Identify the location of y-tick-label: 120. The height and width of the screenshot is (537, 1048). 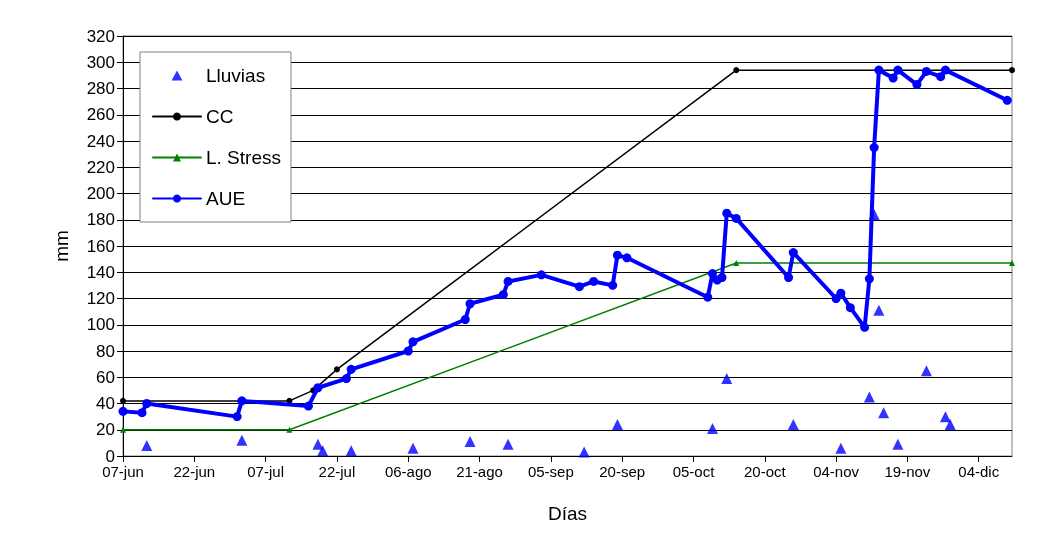
(100, 298).